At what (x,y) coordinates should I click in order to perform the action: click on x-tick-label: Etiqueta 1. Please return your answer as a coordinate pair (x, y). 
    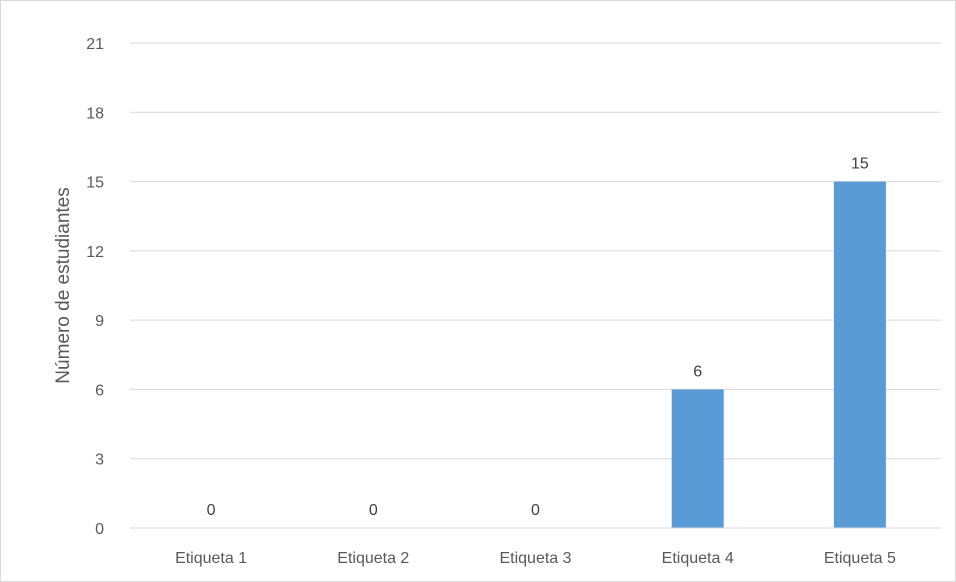
    Looking at the image, I should click on (211, 558).